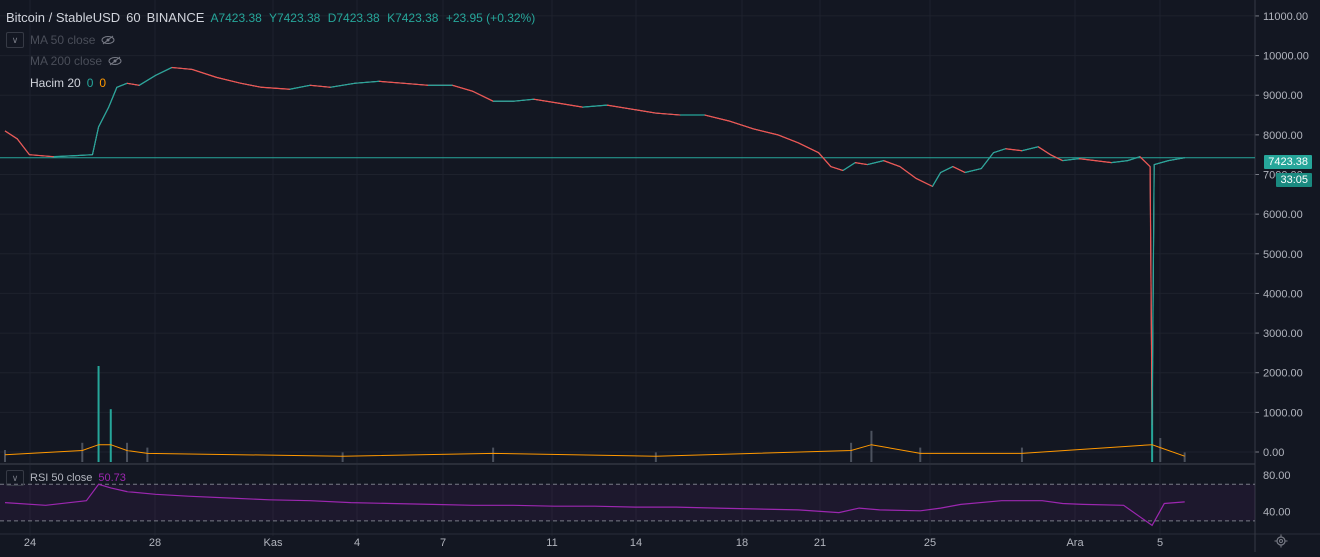  What do you see at coordinates (551, 543) in the screenshot?
I see `x-tick-label: 11` at bounding box center [551, 543].